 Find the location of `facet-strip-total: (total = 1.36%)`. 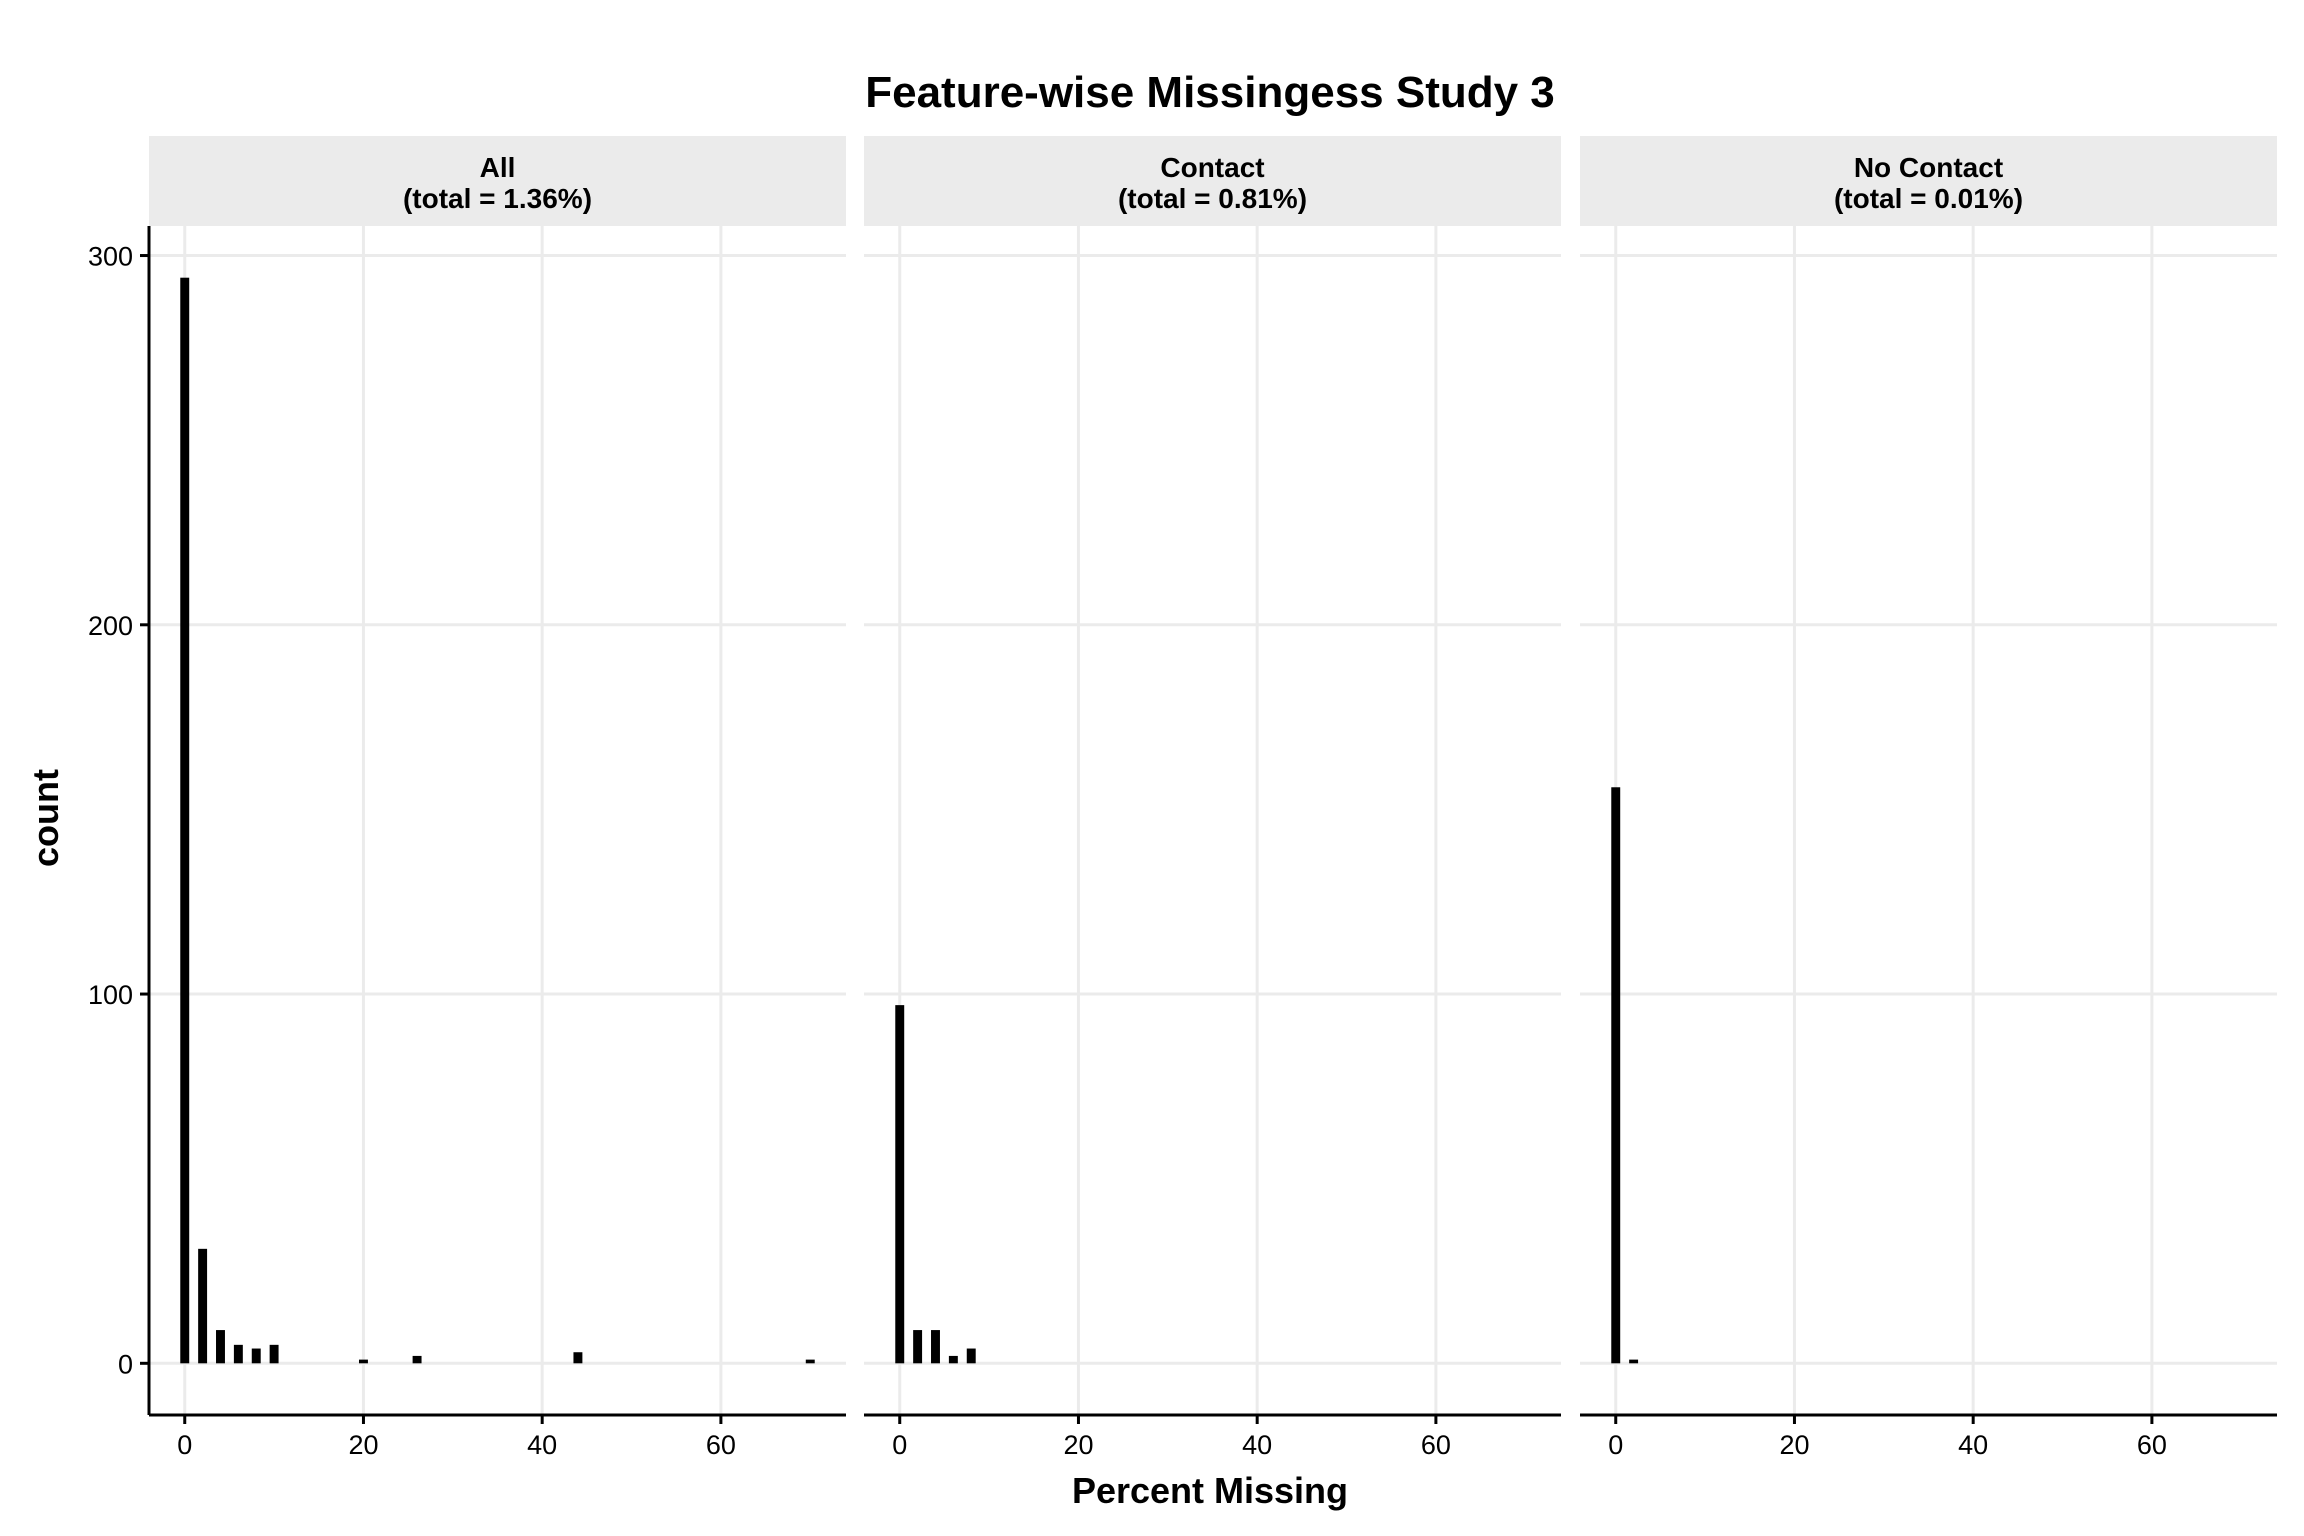

facet-strip-total: (total = 1.36%) is located at coordinates (497, 198).